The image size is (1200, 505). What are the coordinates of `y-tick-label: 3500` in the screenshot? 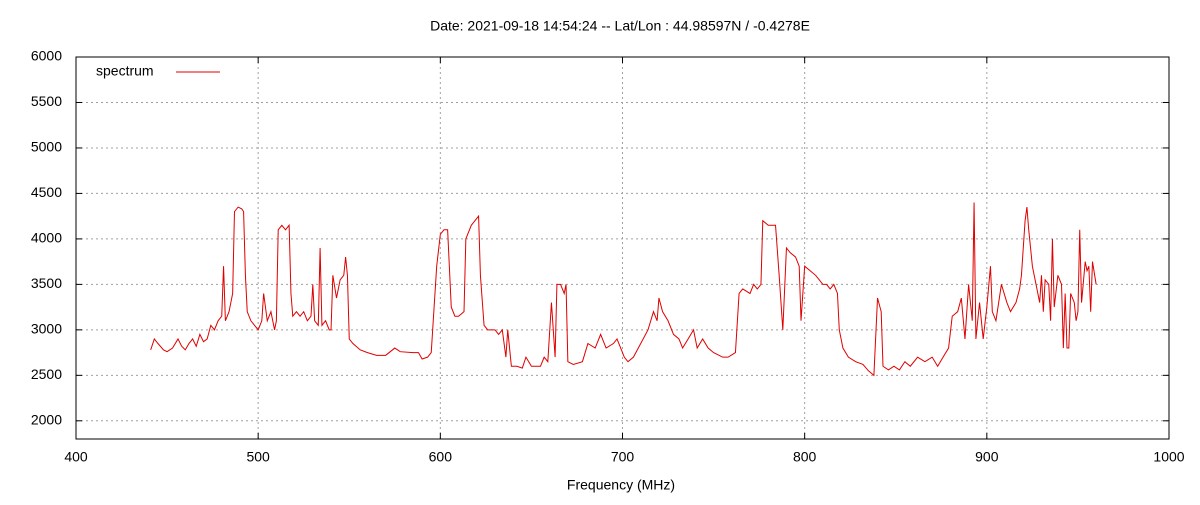 It's located at (46, 283).